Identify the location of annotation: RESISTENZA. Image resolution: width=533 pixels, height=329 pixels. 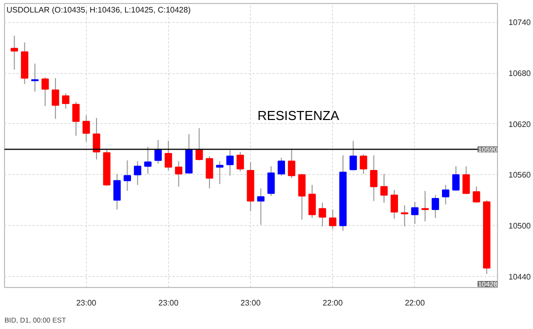
(299, 115).